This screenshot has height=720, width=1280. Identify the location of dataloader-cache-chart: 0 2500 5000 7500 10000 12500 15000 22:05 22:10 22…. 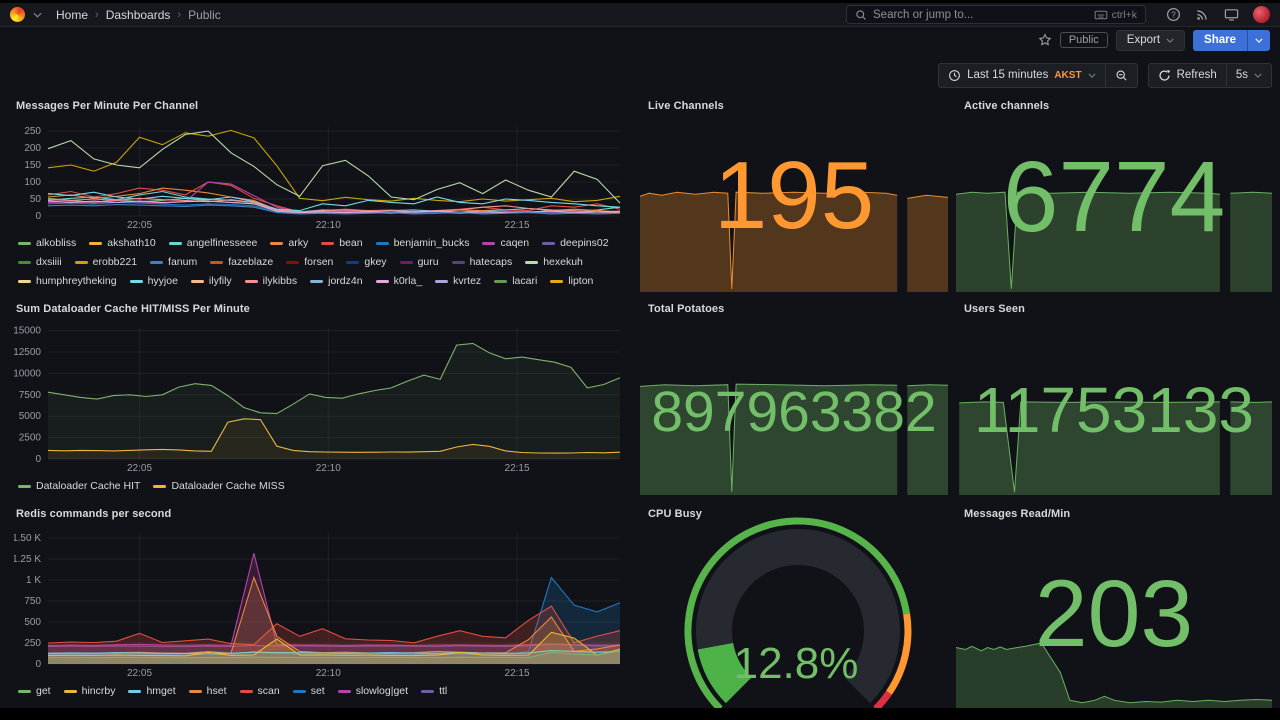
(320, 398).